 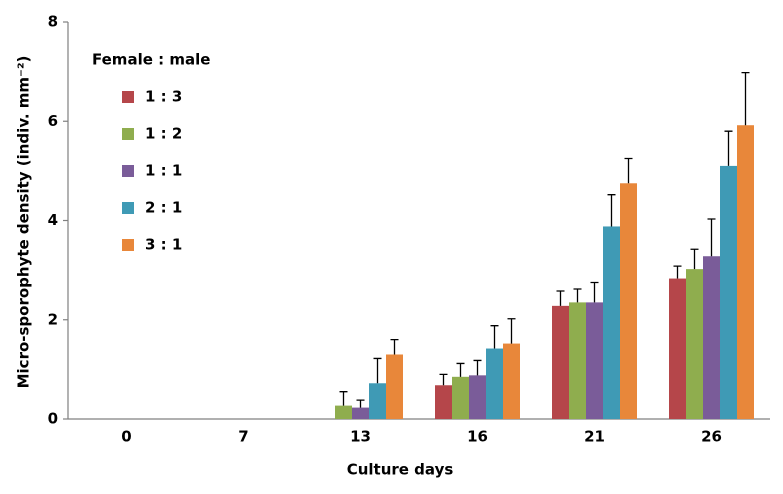 What do you see at coordinates (360, 437) in the screenshot?
I see `x-tick-label: 13` at bounding box center [360, 437].